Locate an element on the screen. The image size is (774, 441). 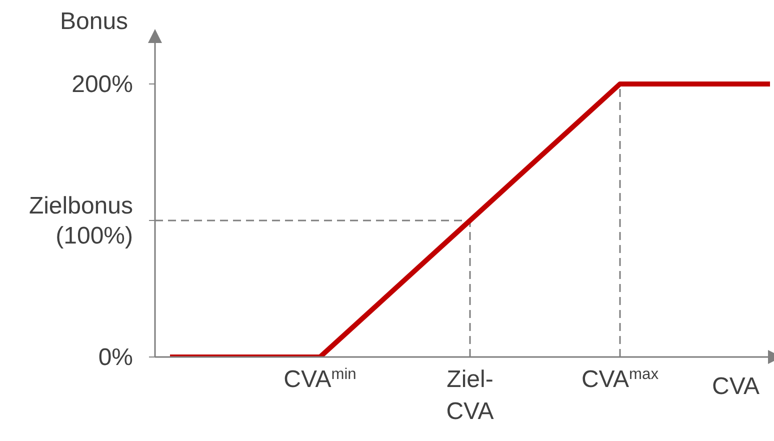
y-tick-label: 200% is located at coordinates (102, 84).